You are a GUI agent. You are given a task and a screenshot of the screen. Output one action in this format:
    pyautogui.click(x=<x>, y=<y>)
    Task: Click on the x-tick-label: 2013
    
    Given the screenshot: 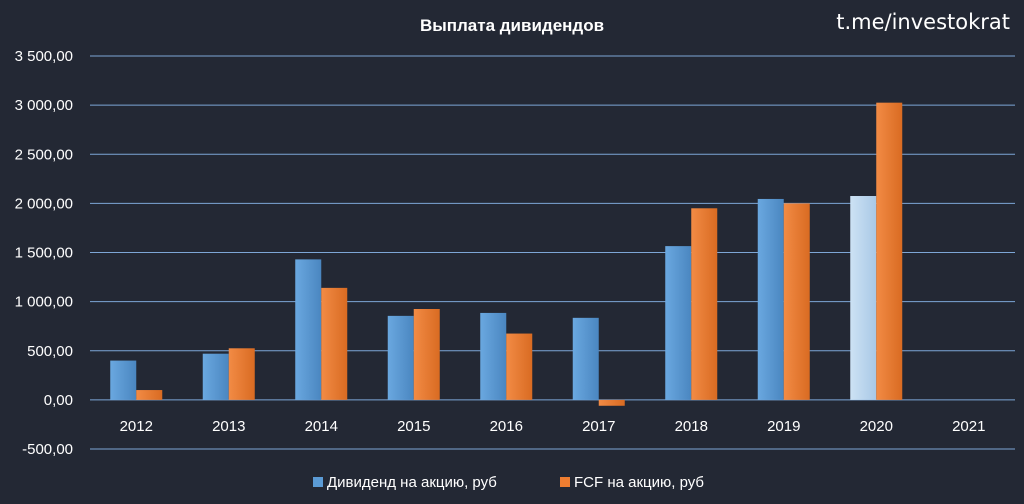 What is the action you would take?
    pyautogui.click(x=228, y=426)
    